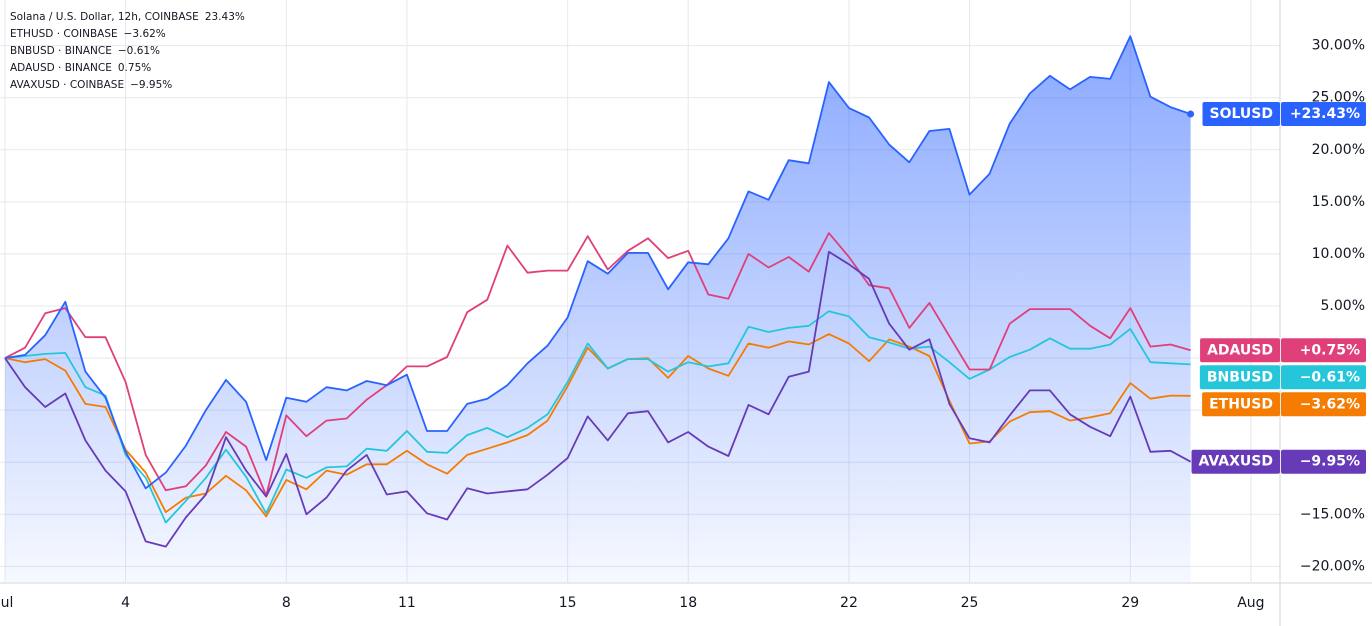 This screenshot has height=626, width=1372. Describe the element at coordinates (104, 17) in the screenshot. I see `legend-label: Solana / U.S. Dollar, 12h, COINBASE` at that location.